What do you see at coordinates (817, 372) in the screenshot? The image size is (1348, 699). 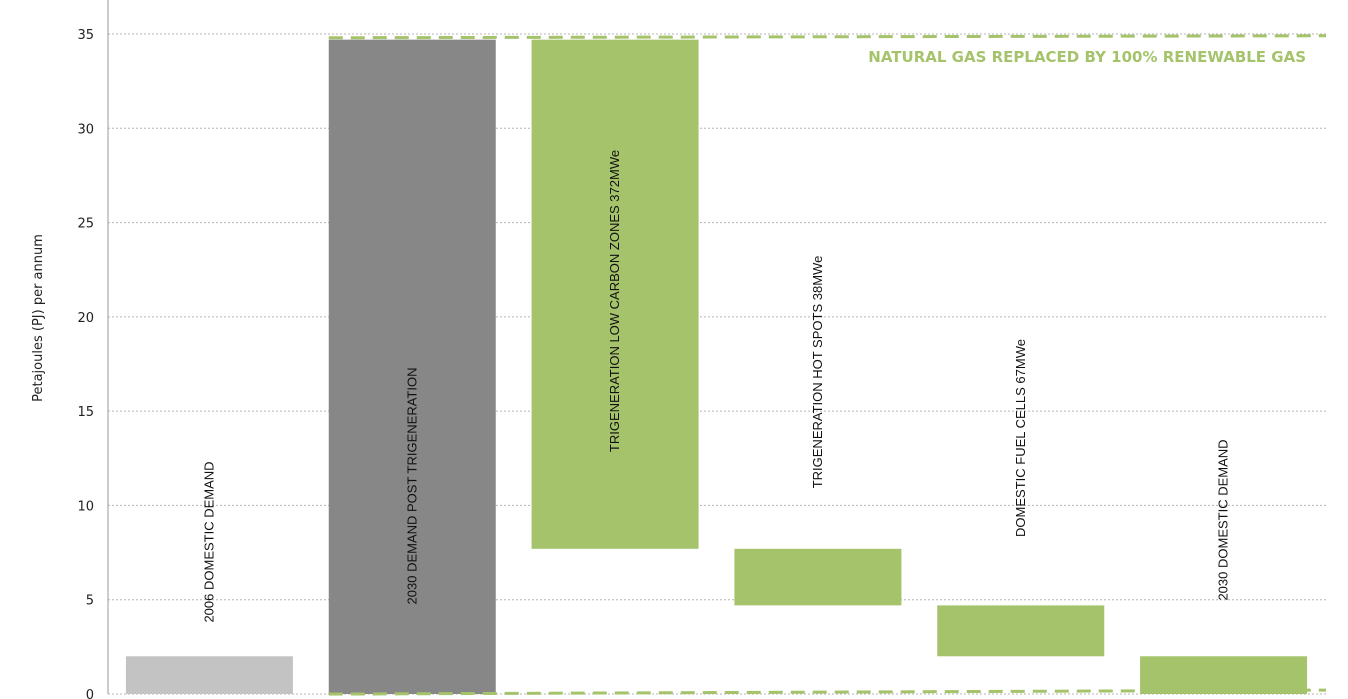 I see `bar-label: TRIGENERATION HOT SPOTS 38MWe` at bounding box center [817, 372].